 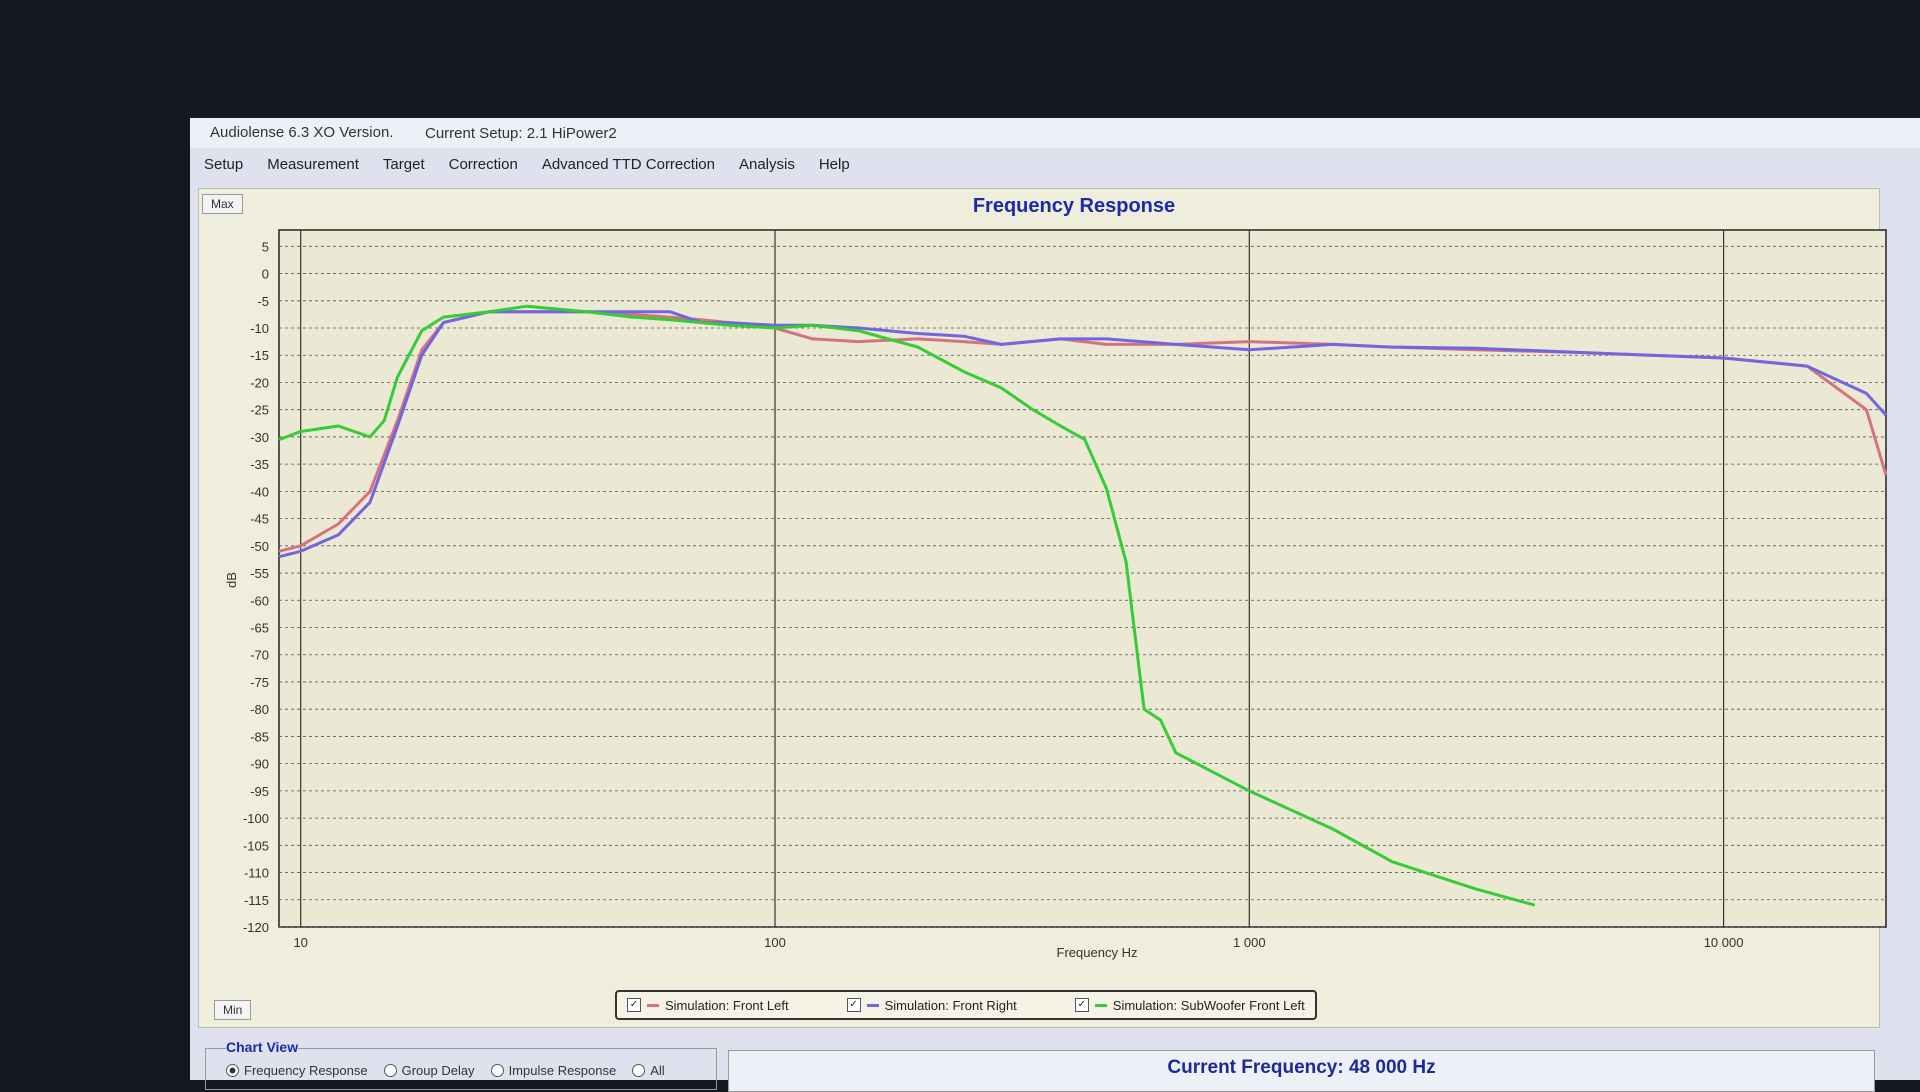 What do you see at coordinates (259, 655) in the screenshot?
I see `y-tick-label: -70` at bounding box center [259, 655].